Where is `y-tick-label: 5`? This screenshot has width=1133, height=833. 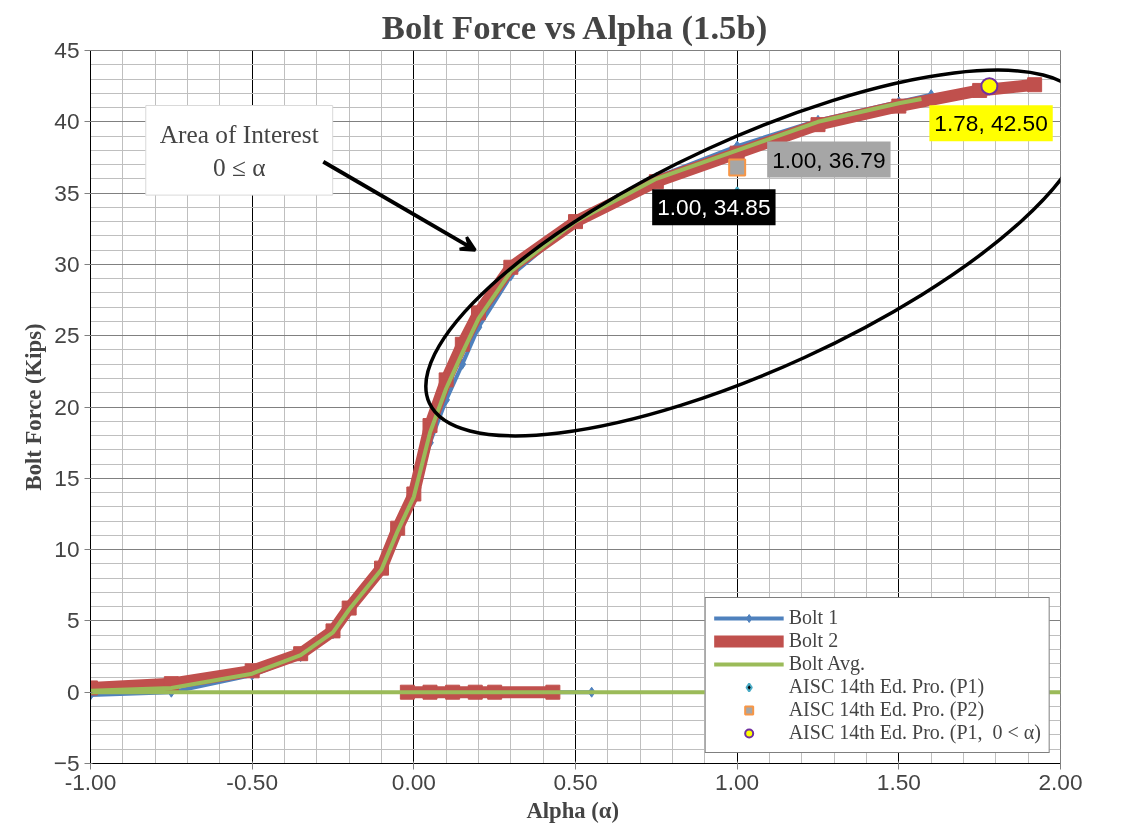 y-tick-label: 5 is located at coordinates (73, 620).